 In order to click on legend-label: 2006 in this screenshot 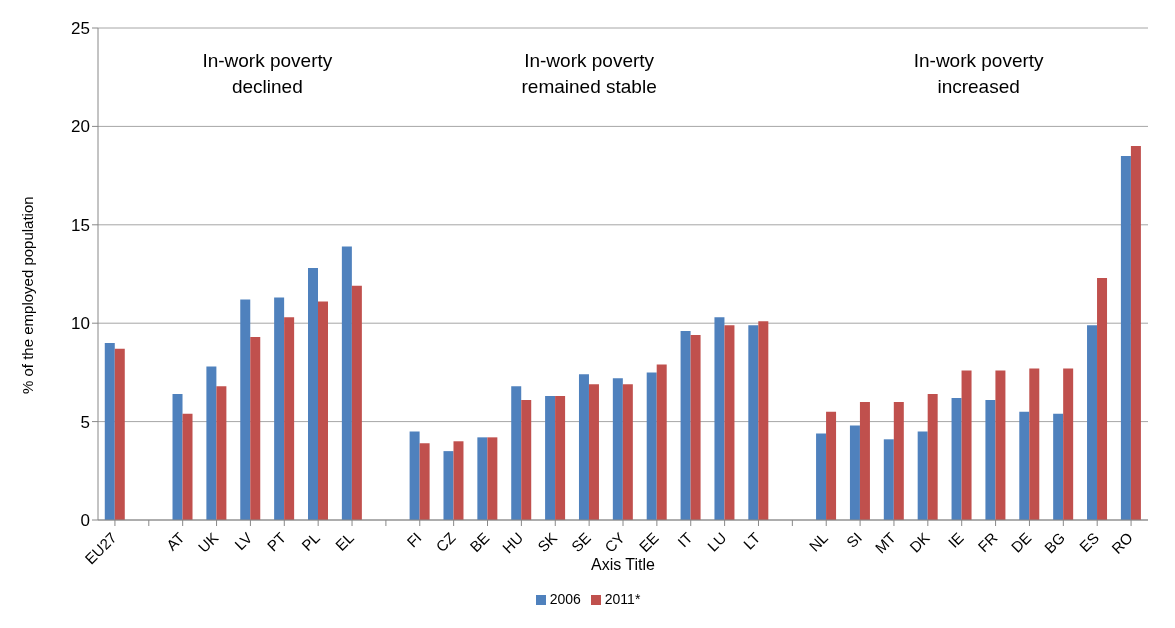, I will do `click(565, 599)`.